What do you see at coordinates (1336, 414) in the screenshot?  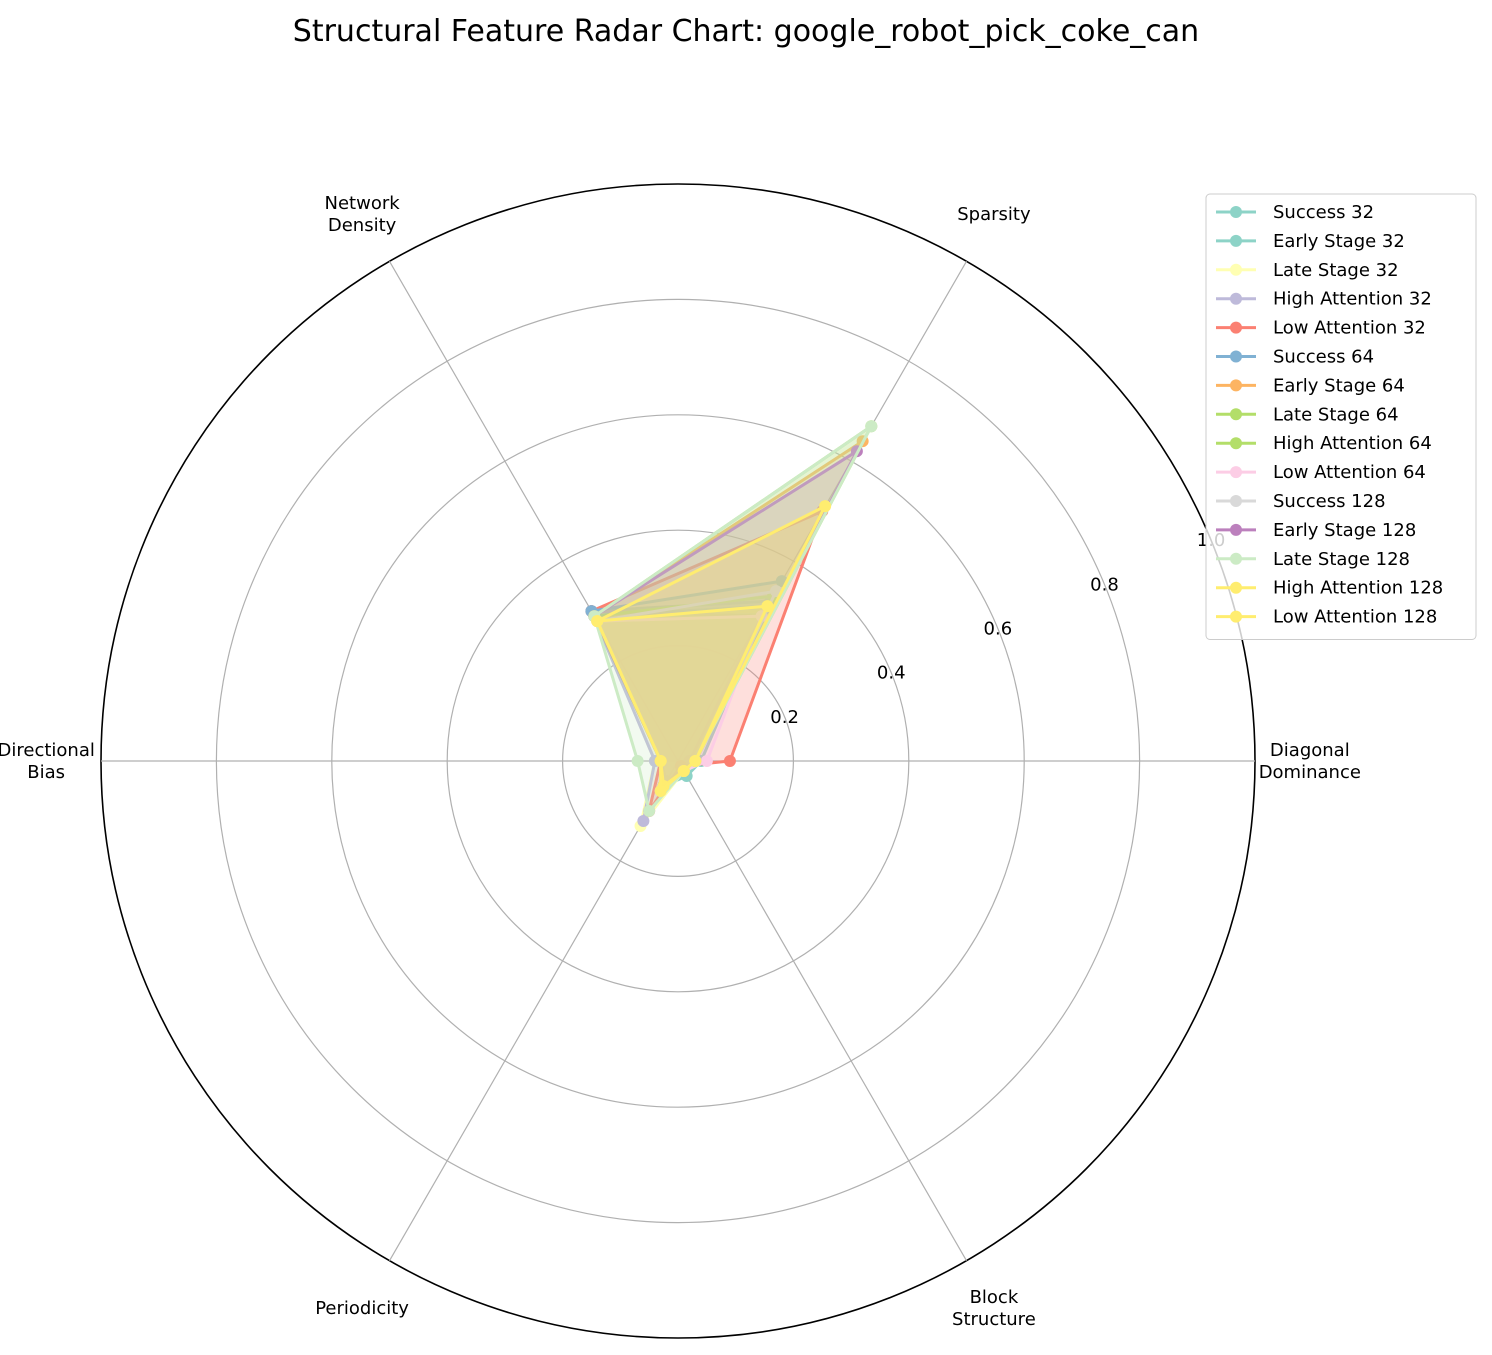 I see `legend-label: Late Stage 64` at bounding box center [1336, 414].